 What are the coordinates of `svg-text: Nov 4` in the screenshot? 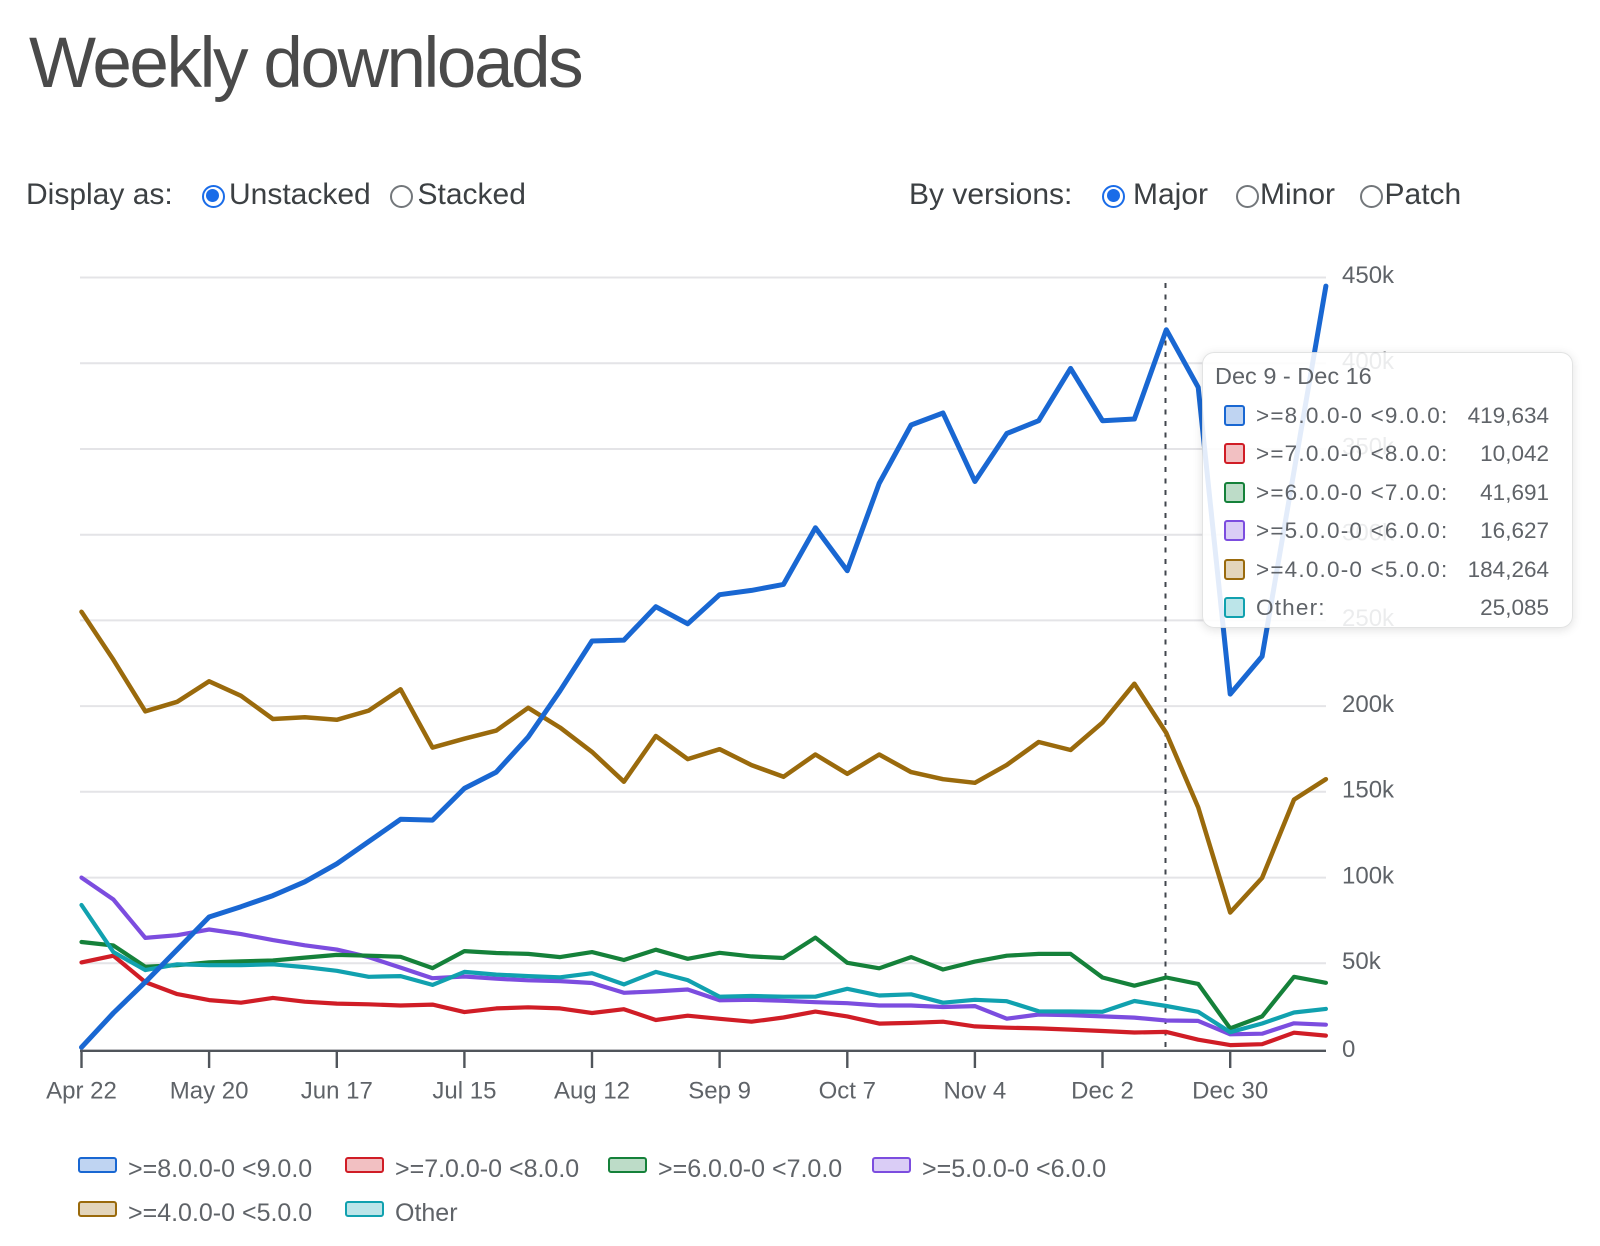 It's located at (975, 1091).